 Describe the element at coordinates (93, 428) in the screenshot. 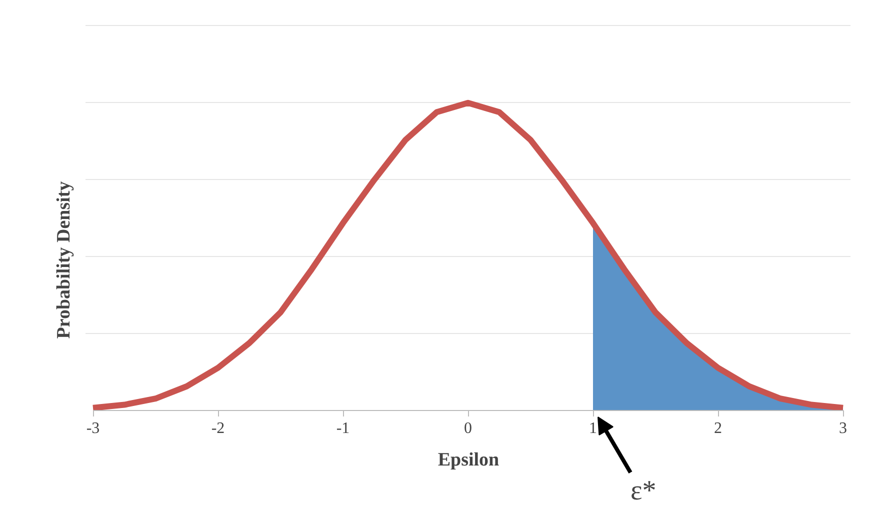

I see `x-tick-label: -3` at that location.